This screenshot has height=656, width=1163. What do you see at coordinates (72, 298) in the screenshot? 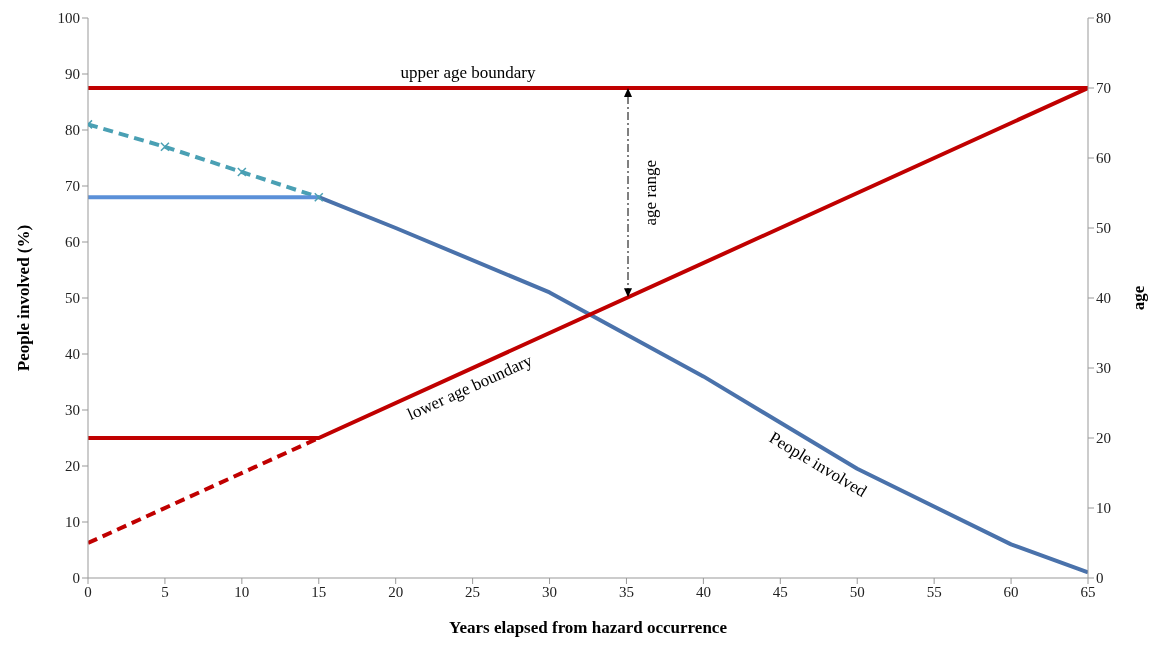
I see `y-tick-label: 50` at bounding box center [72, 298].